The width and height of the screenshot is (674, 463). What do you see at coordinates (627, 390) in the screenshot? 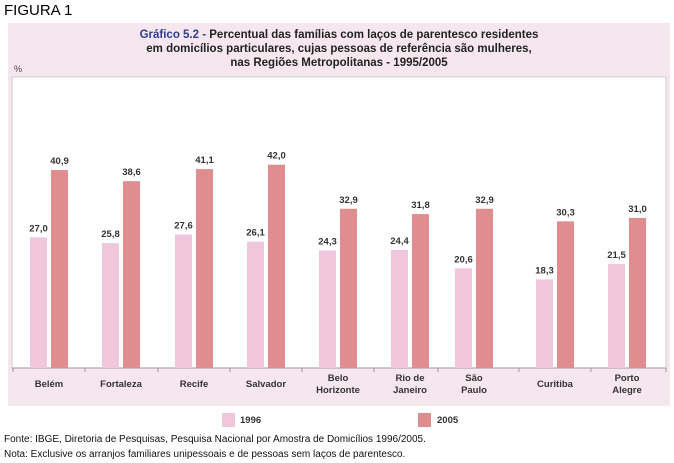
I see `category-label: Alegre` at bounding box center [627, 390].